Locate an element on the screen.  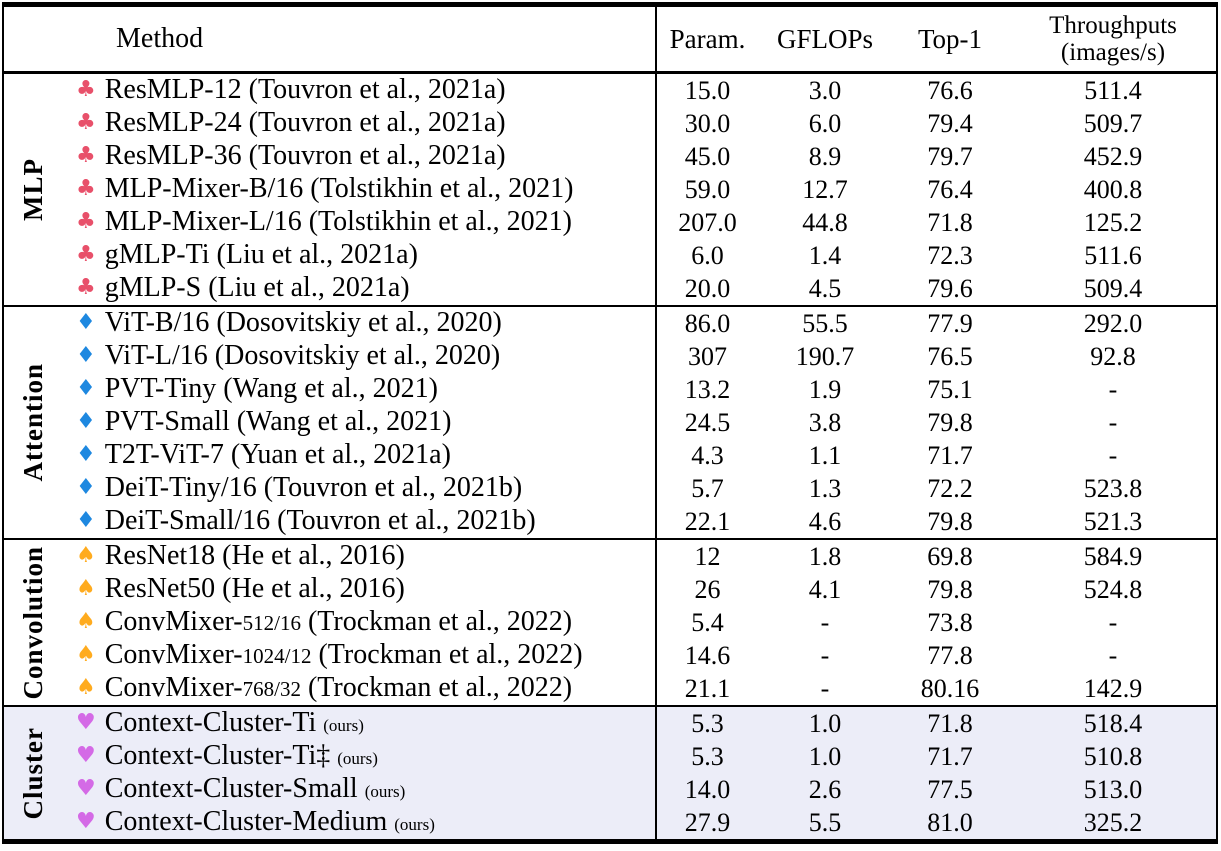
param-value: 14.0 is located at coordinates (707, 789).